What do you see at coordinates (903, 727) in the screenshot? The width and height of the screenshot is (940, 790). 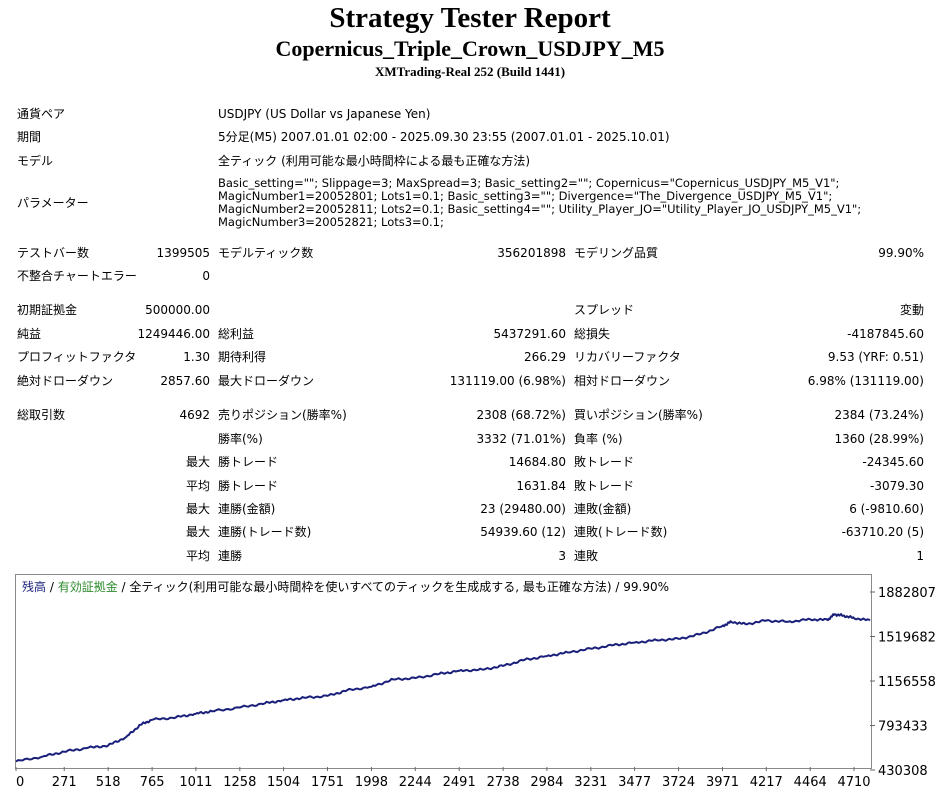 I see `y-tick-label: 793433` at bounding box center [903, 727].